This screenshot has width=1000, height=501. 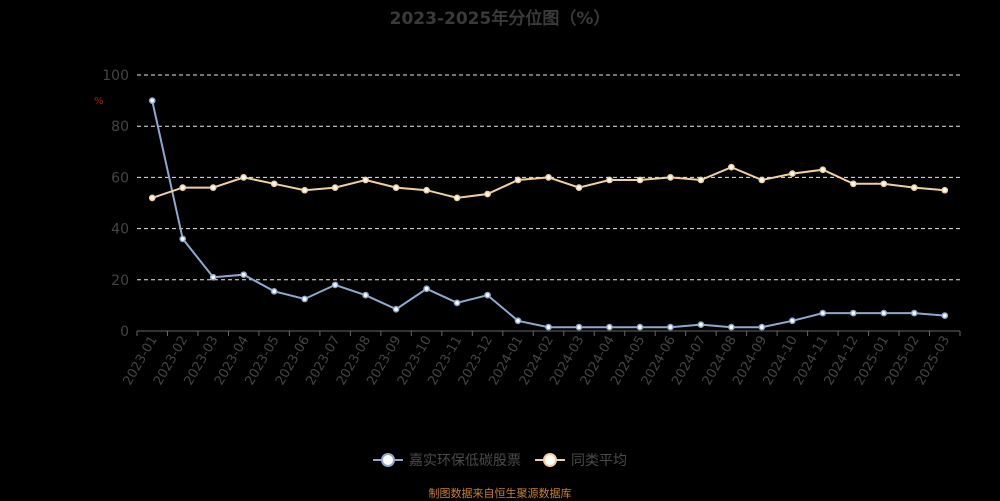 I want to click on y-tick-label: 60, so click(x=120, y=178).